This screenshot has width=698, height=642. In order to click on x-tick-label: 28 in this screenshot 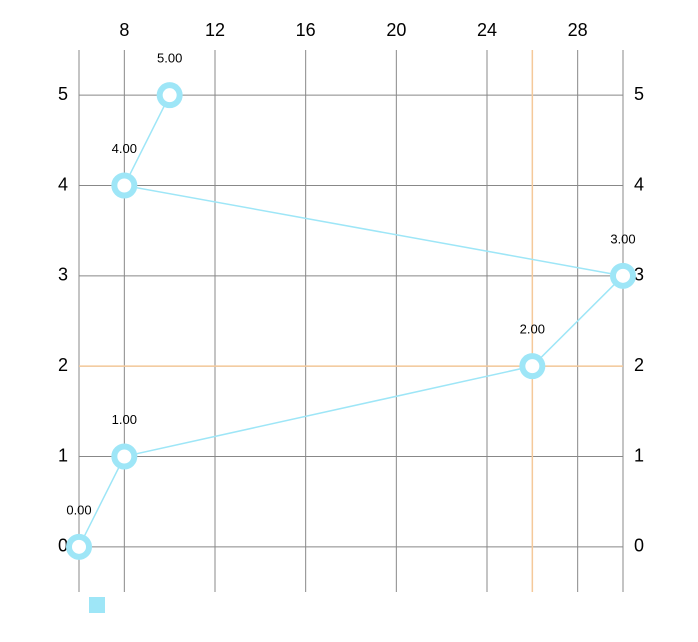, I will do `click(578, 30)`.